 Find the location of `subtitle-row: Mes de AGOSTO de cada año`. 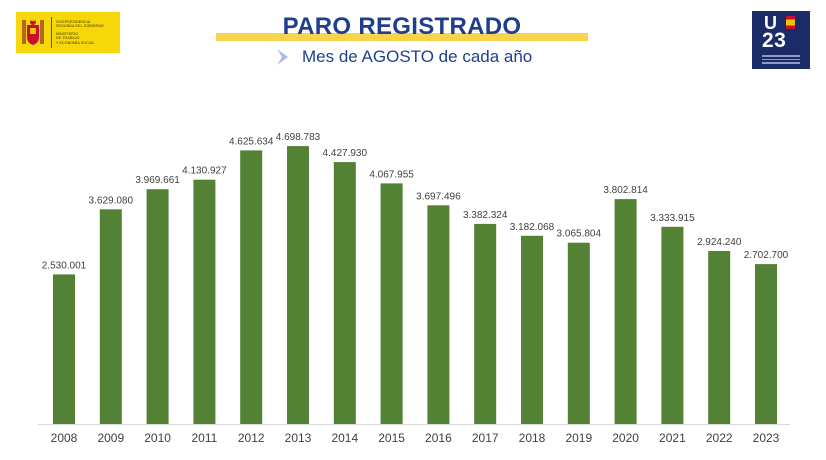

subtitle-row: Mes de AGOSTO de cada año is located at coordinates (404, 57).